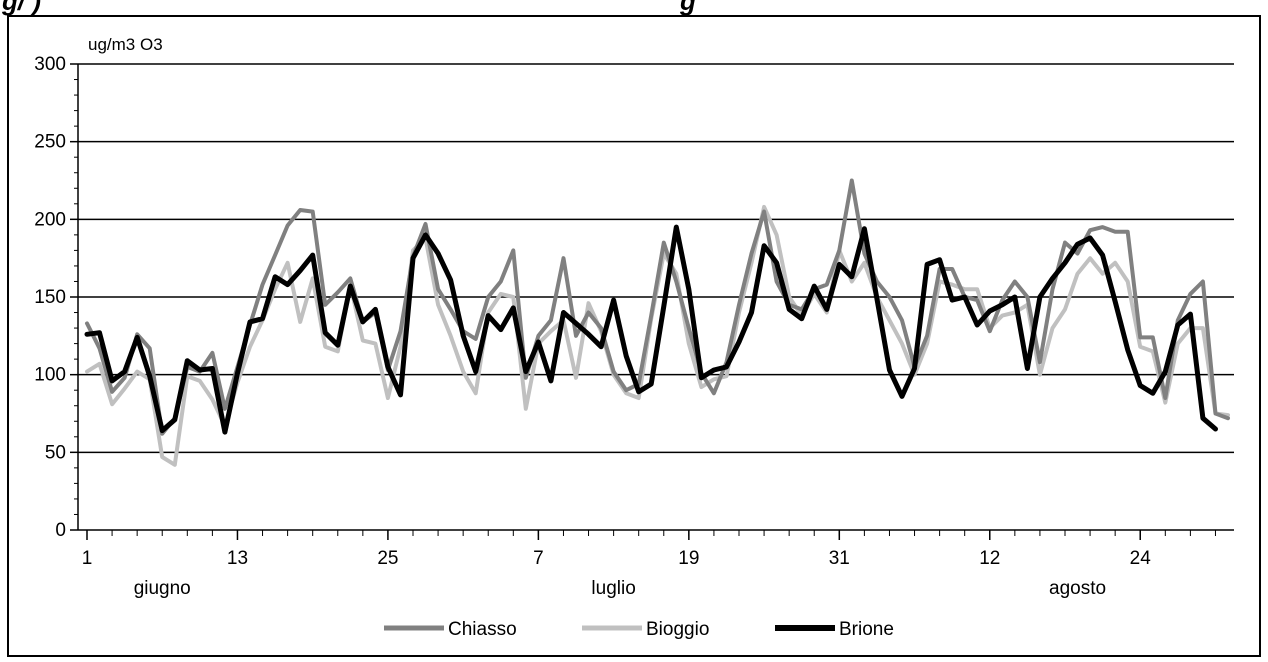 The width and height of the screenshot is (1268, 662). Describe the element at coordinates (237, 558) in the screenshot. I see `x-tick-label: 13` at that location.